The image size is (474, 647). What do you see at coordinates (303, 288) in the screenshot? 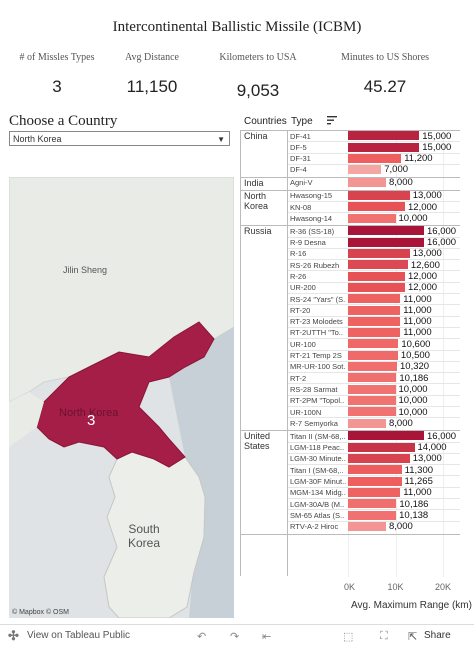
I see `missile-type-label: UR-200` at bounding box center [303, 288].